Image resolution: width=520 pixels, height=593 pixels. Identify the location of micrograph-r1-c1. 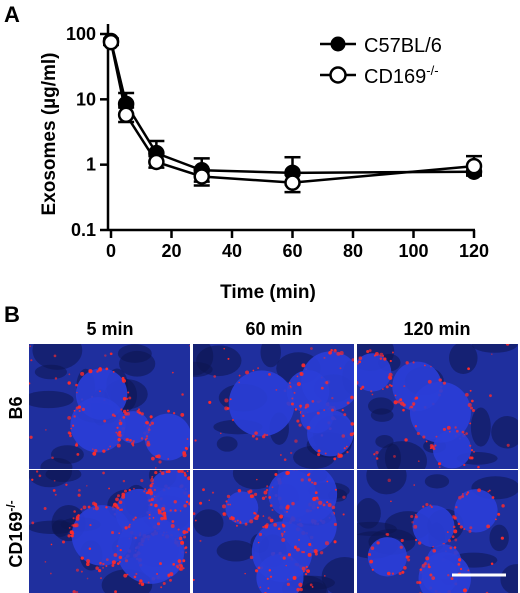
(273, 531).